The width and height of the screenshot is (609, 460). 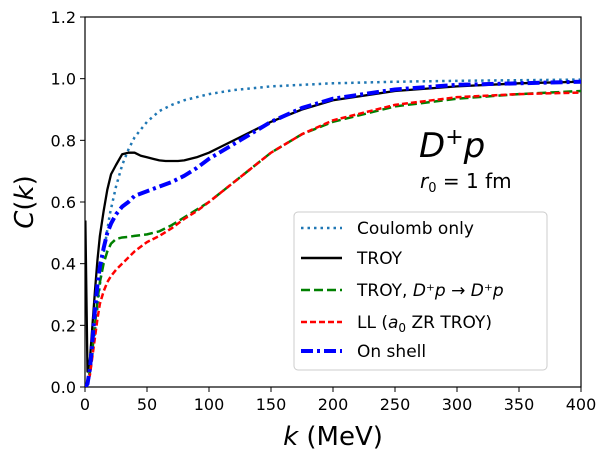 What do you see at coordinates (581, 404) in the screenshot?
I see `x-tick-label: 400` at bounding box center [581, 404].